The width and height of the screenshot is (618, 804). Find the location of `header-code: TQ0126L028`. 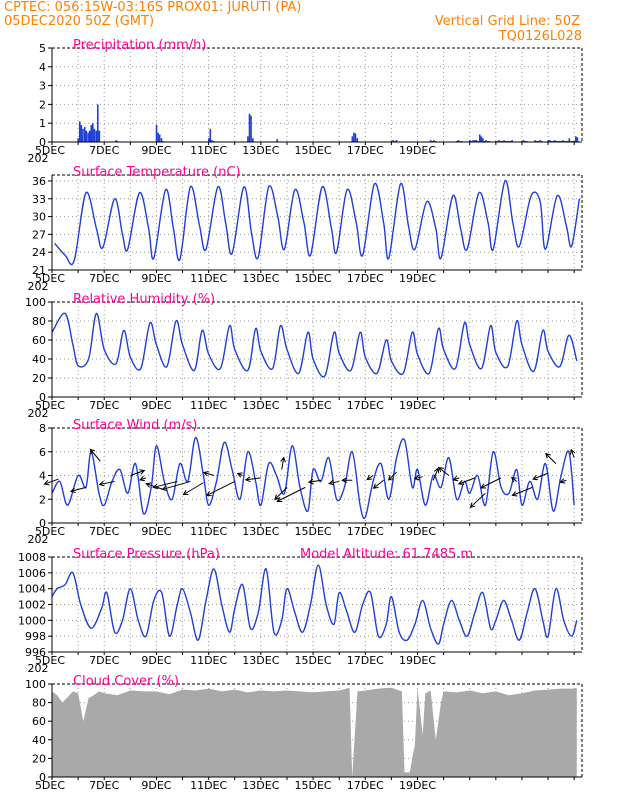

header-code: TQ0126L028 is located at coordinates (540, 36).